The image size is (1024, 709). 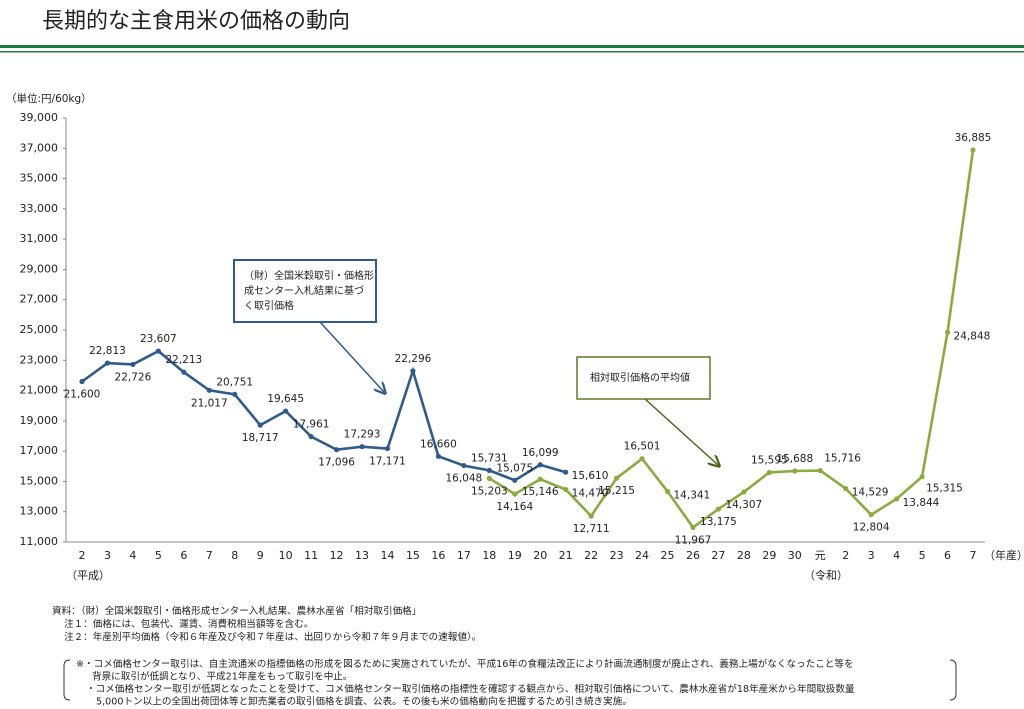 I want to click on era-label: （令和）, so click(x=826, y=575).